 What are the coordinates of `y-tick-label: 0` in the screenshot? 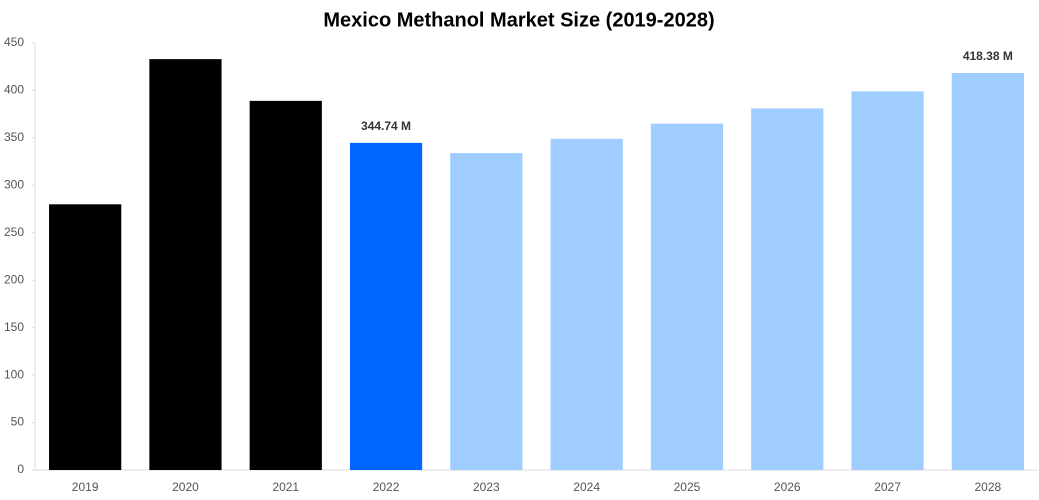 It's located at (20, 469).